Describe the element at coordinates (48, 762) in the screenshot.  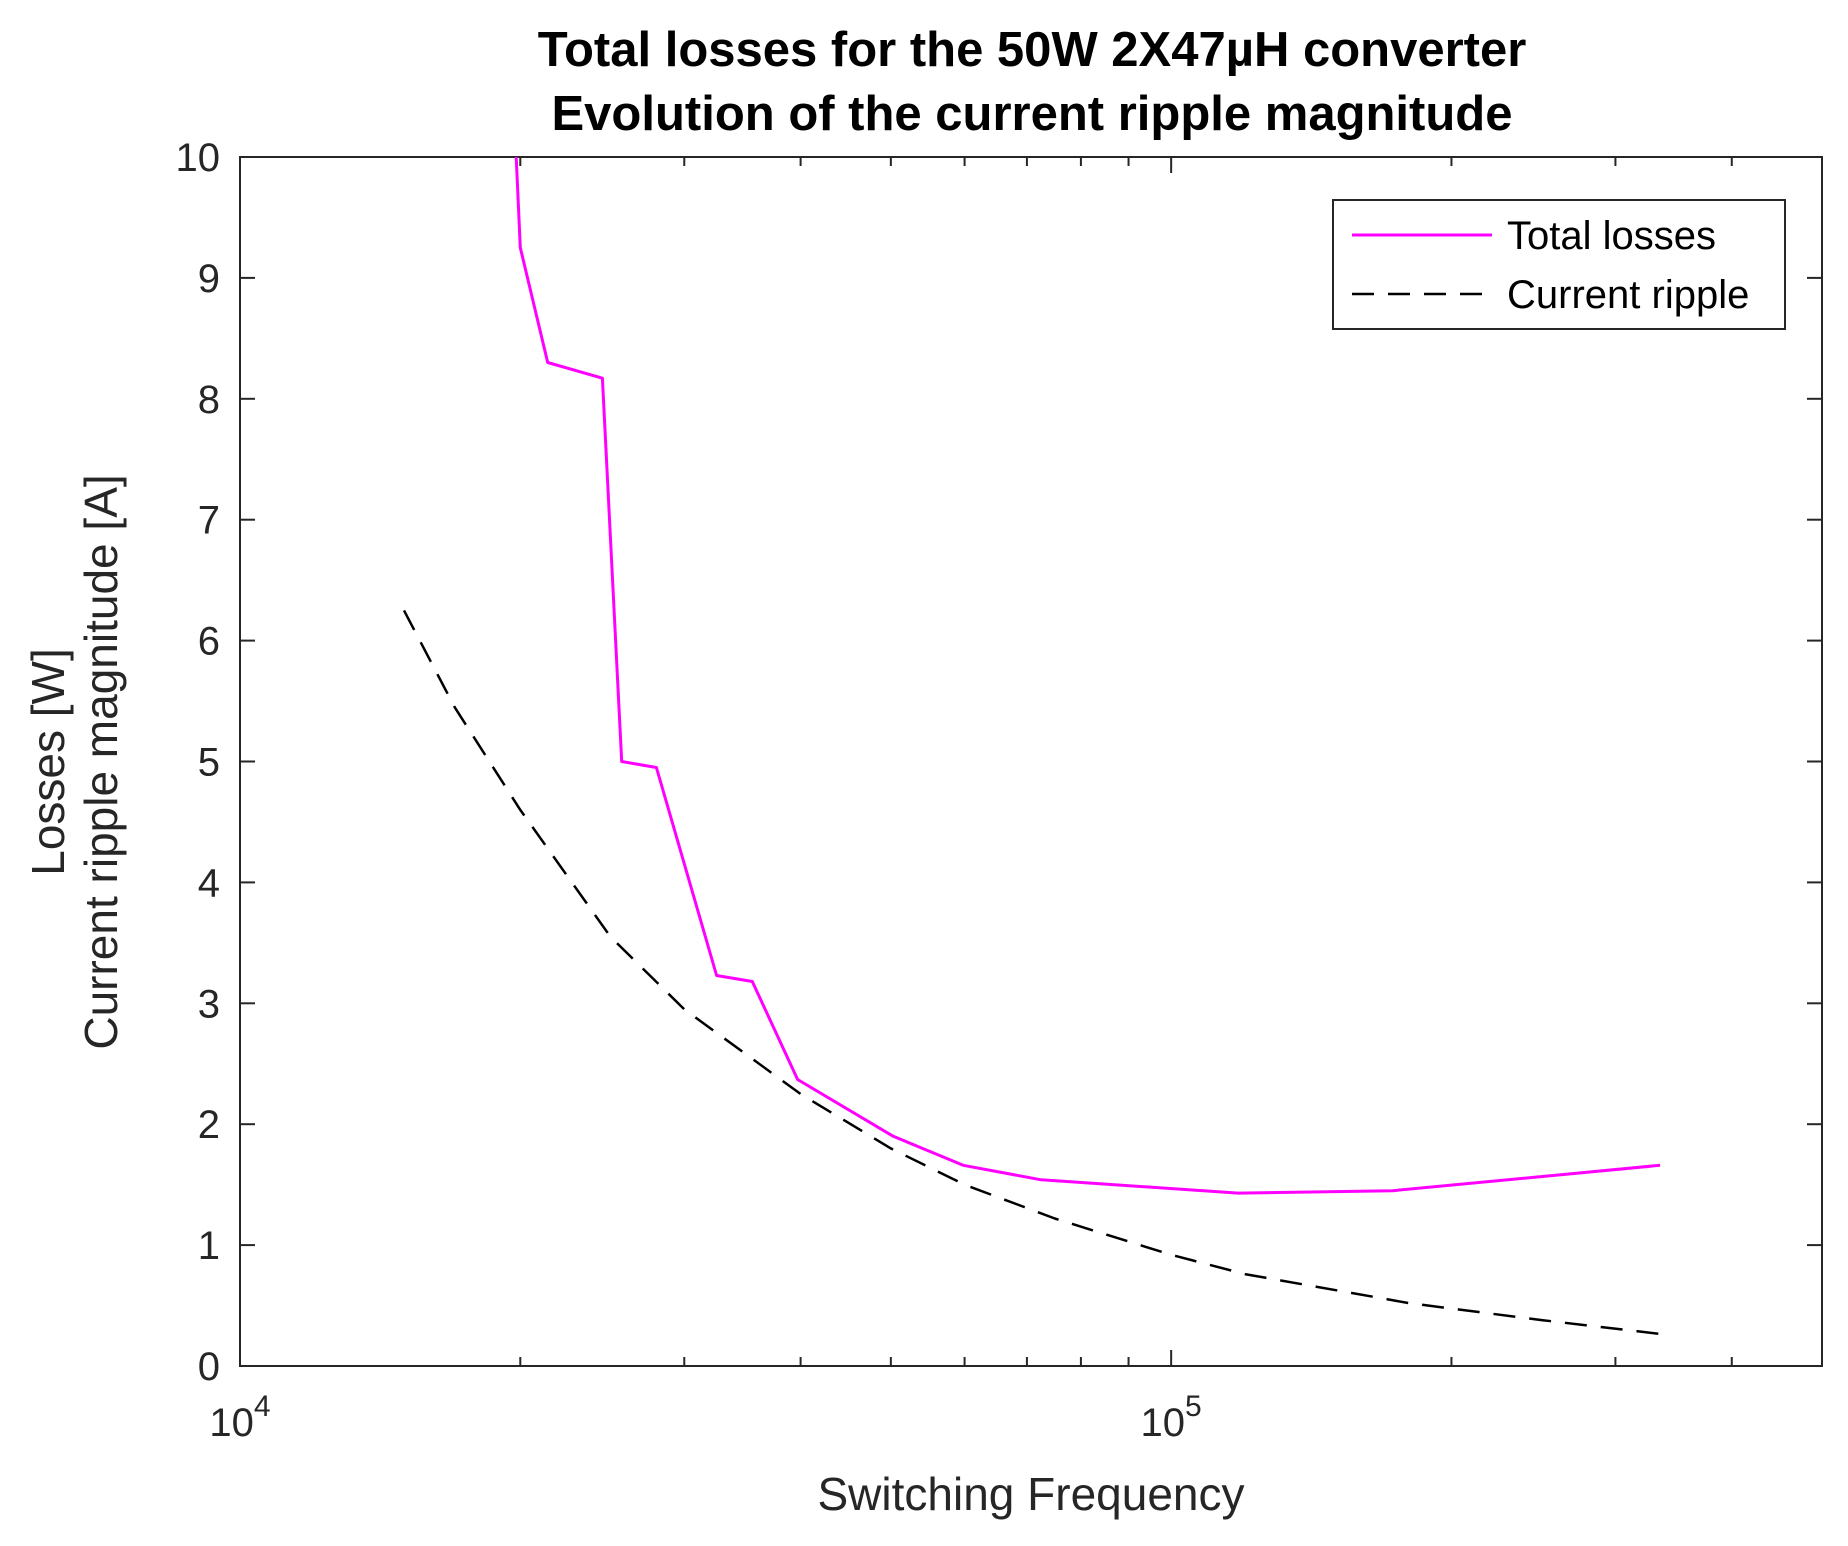
I see `y-axis-label-line-1: Losses [W]` at that location.